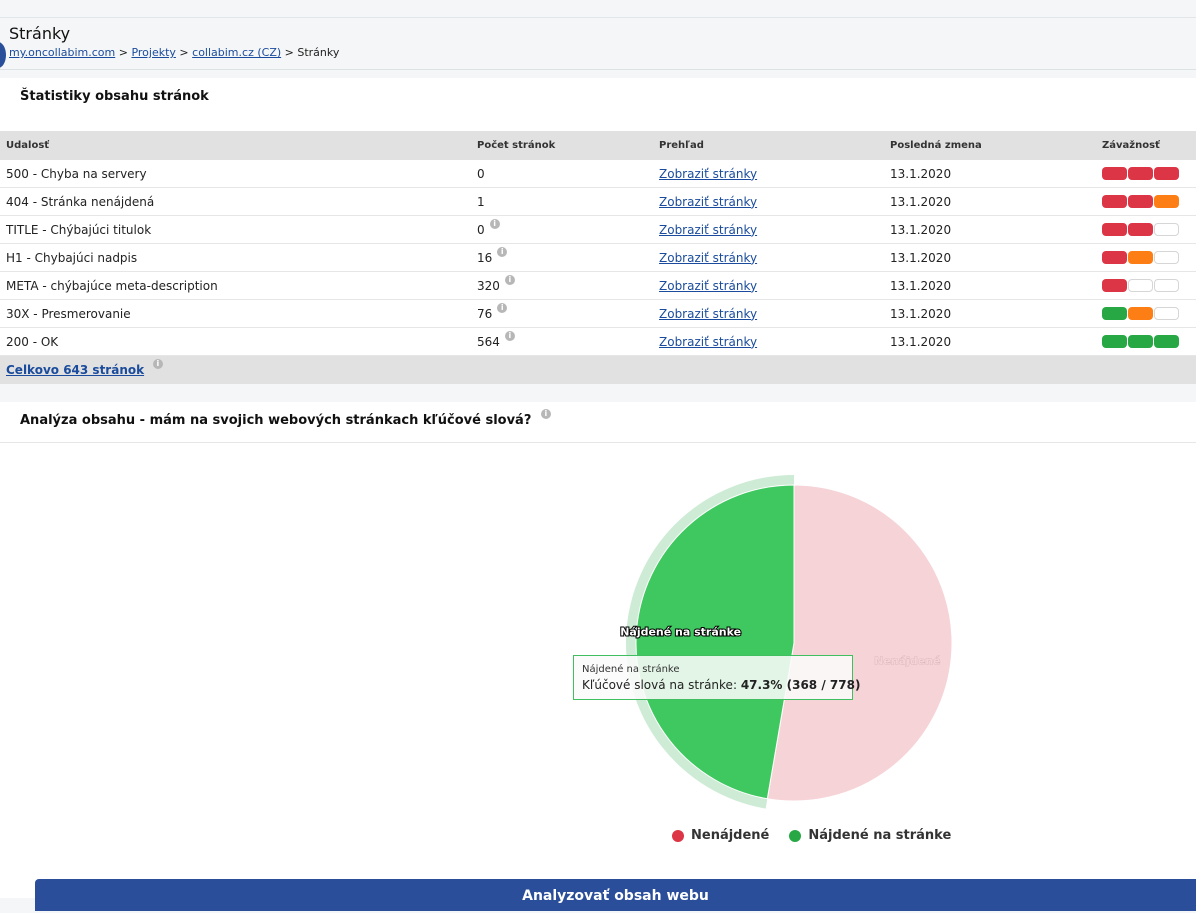 The height and width of the screenshot is (913, 1196). I want to click on event-cell: H1 - Chybajúci nadpis, so click(235, 257).